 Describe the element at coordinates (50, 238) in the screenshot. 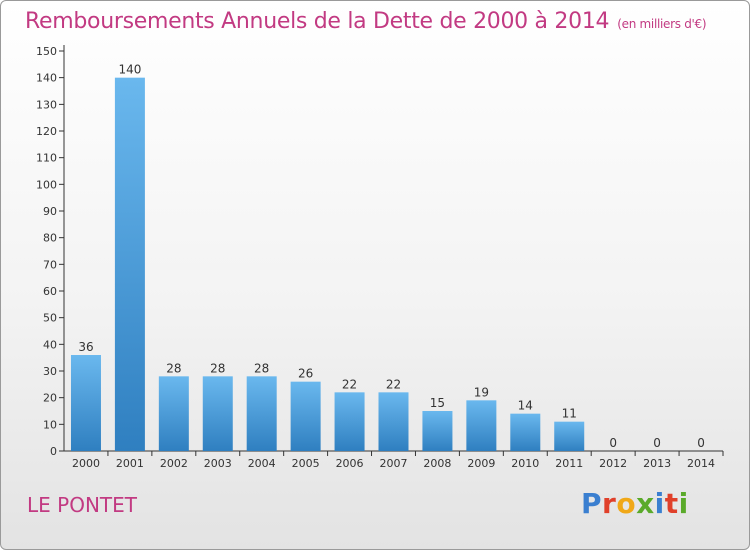

I see `y-tick-label: 80` at that location.